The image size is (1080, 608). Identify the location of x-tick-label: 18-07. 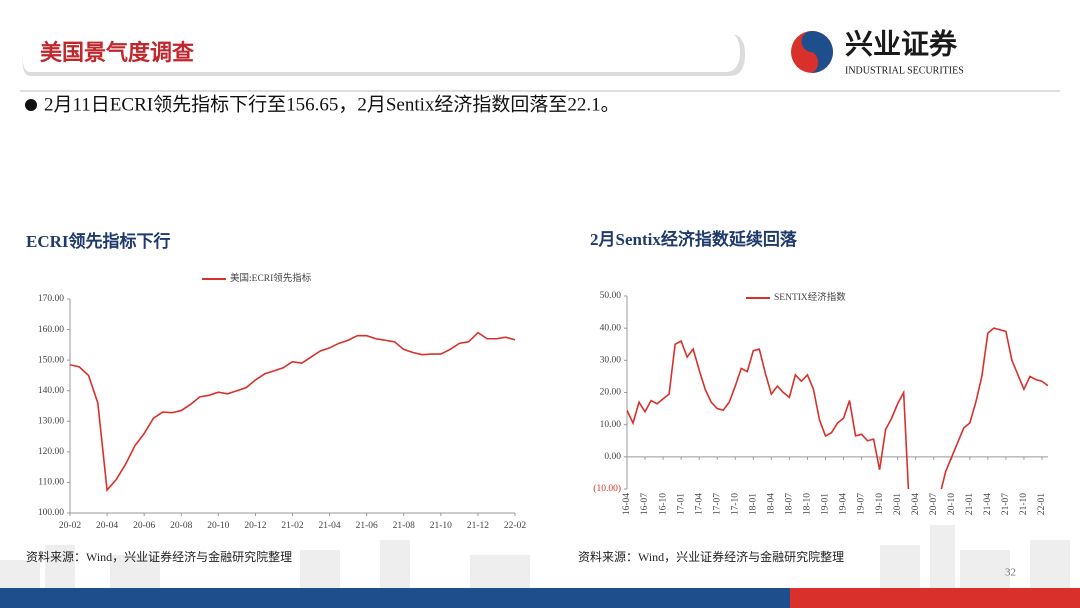
(790, 504).